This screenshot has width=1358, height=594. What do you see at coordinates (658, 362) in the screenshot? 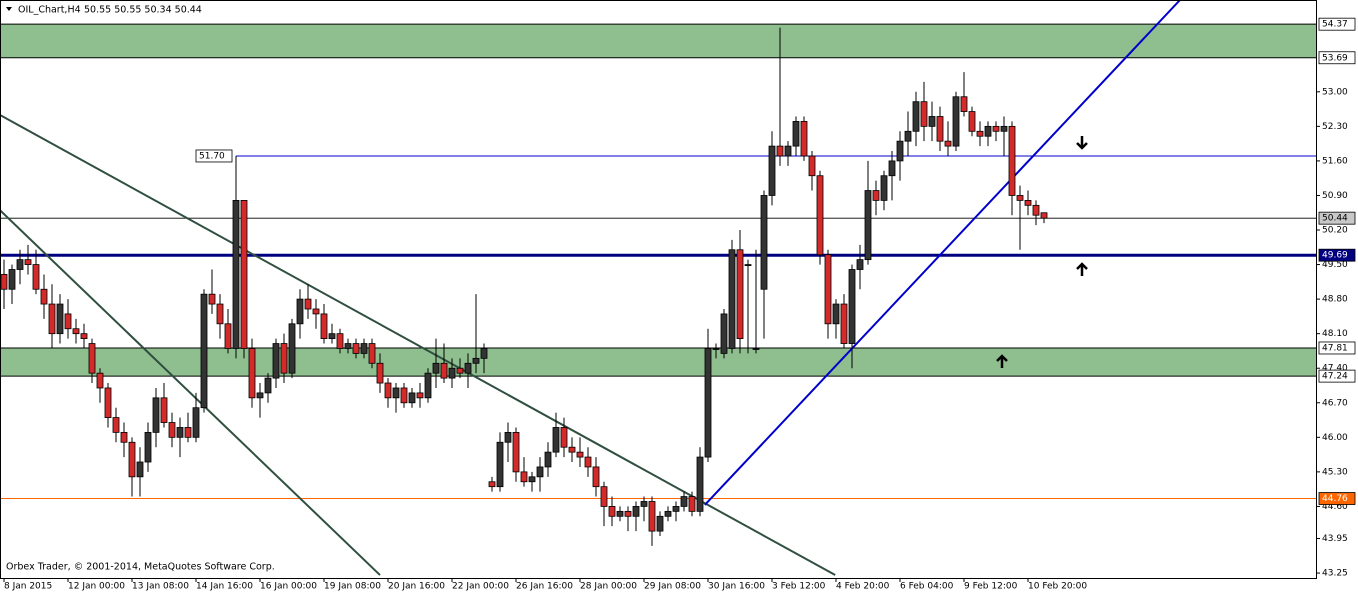
I see `zone` at bounding box center [658, 362].